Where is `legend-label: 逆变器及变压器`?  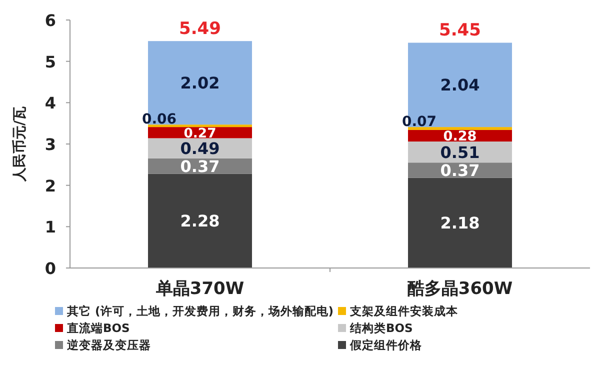
legend-label: 逆变器及变压器 is located at coordinates (108, 345).